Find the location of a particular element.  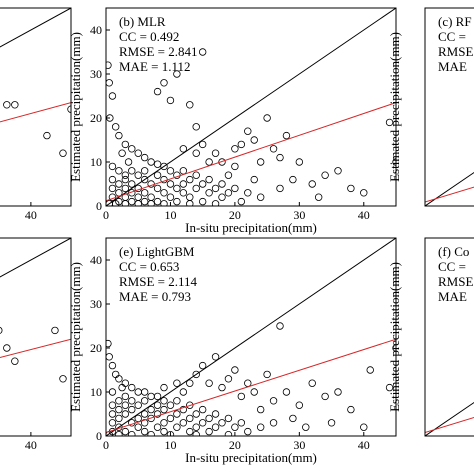

plot-area-f is located at coordinates (449, 418).